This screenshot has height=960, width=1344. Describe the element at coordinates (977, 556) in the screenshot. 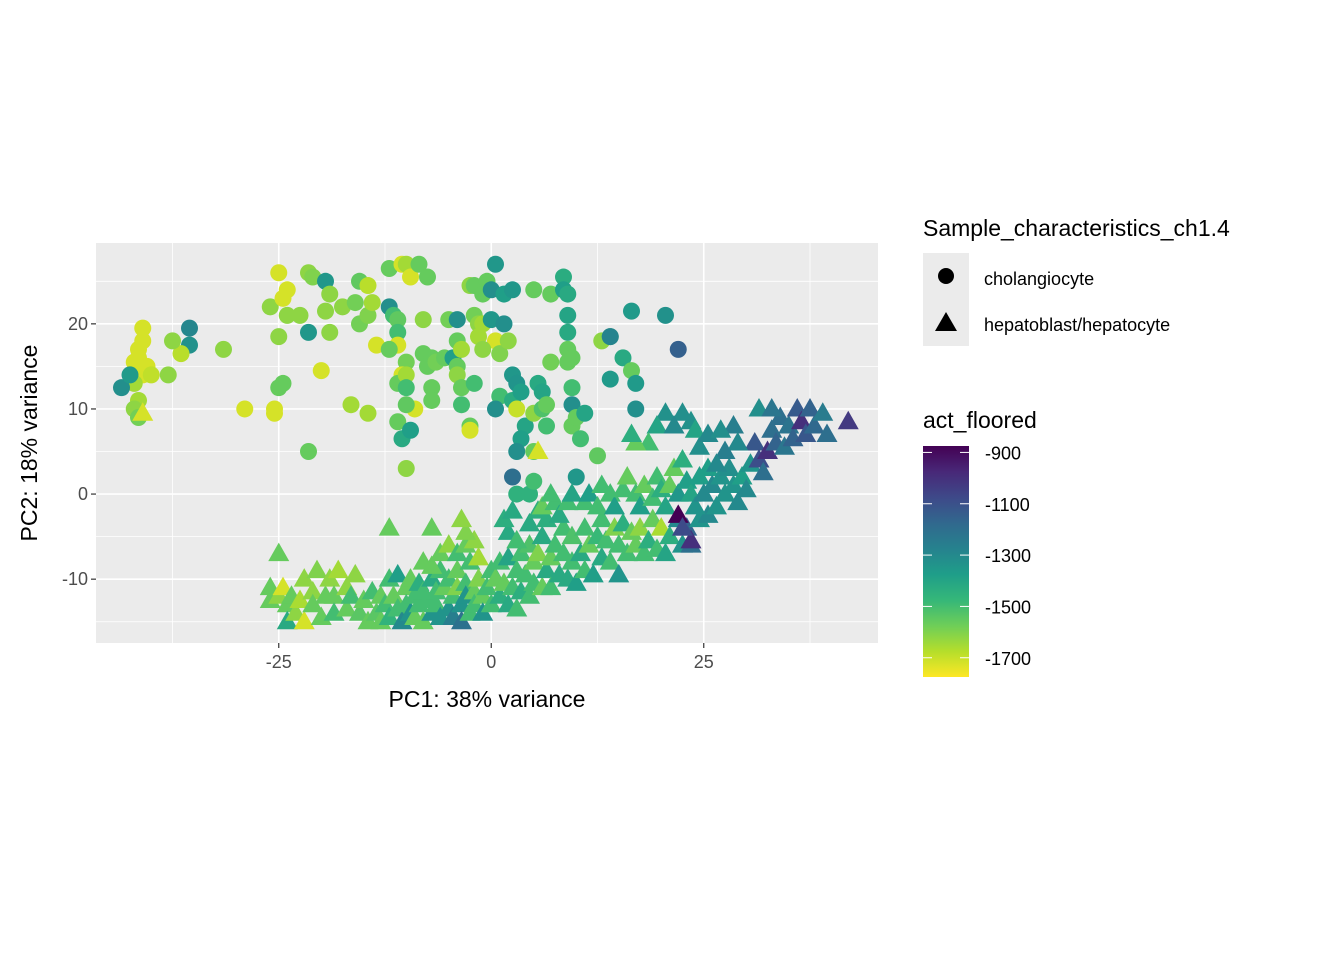

I see `colorbar-ticks: -900 -1100 -1300 -1500 -1700` at that location.